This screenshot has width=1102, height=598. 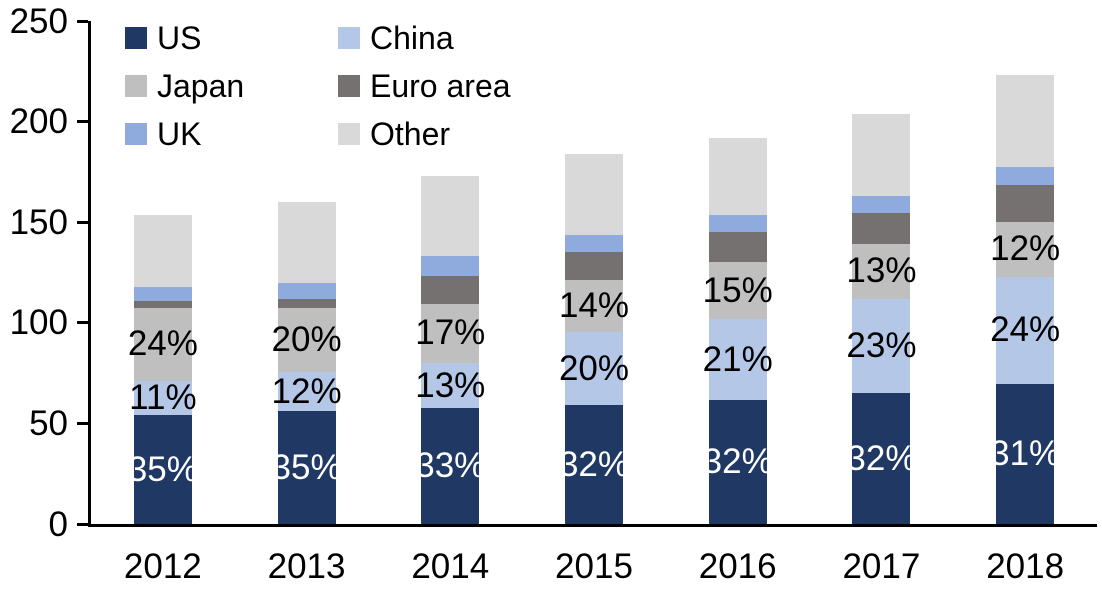 What do you see at coordinates (162, 398) in the screenshot?
I see `bar-segment-china-2012` at bounding box center [162, 398].